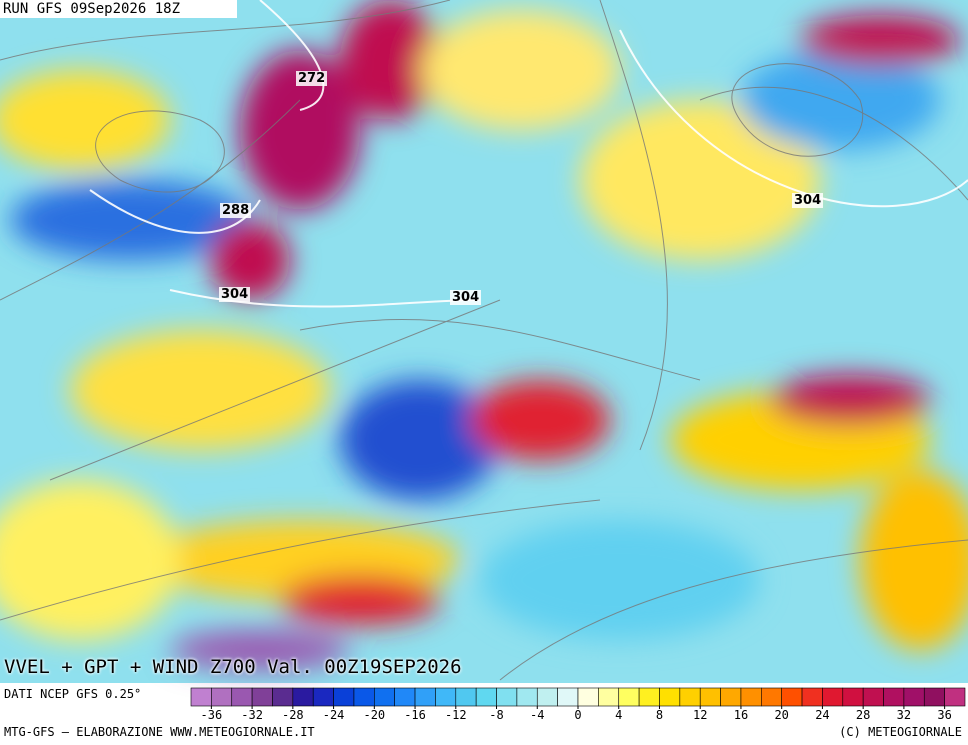  What do you see at coordinates (659, 715) in the screenshot?
I see `colorbar-tick-label: 8` at bounding box center [659, 715].